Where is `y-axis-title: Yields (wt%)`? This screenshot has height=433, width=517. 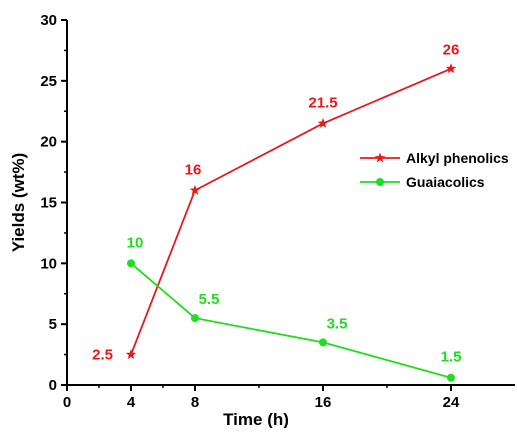 y-axis-title: Yields (wt%) is located at coordinates (18, 203).